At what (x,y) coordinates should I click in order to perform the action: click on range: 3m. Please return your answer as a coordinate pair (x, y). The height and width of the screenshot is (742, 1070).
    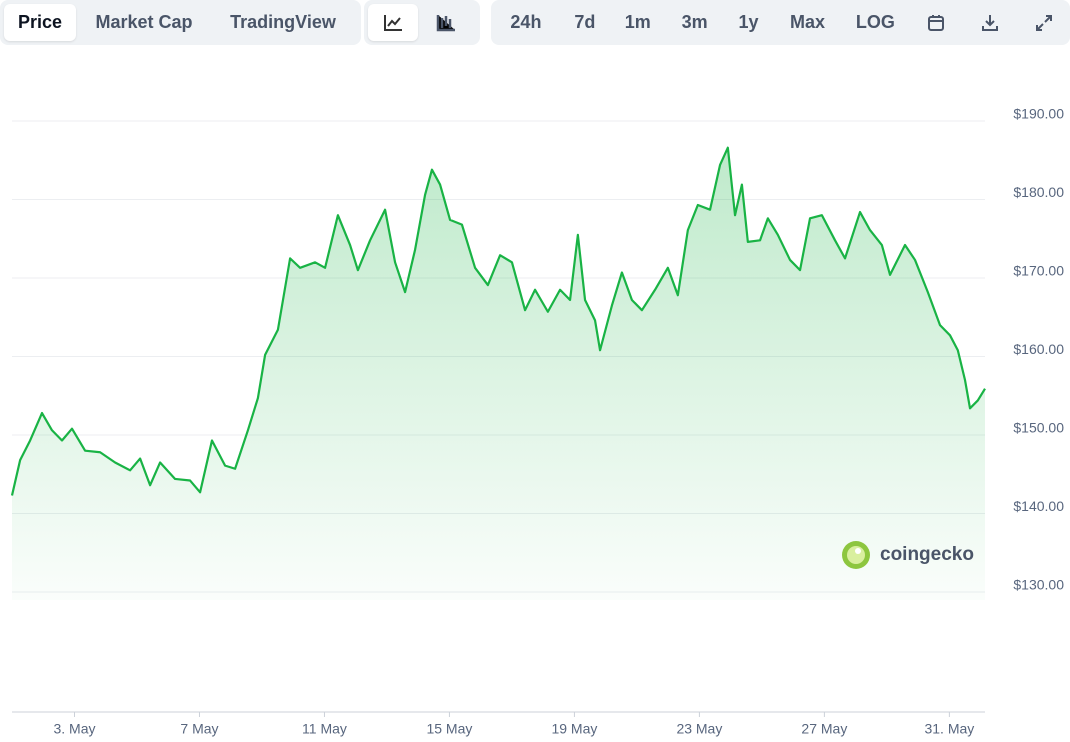
    Looking at the image, I should click on (694, 22).